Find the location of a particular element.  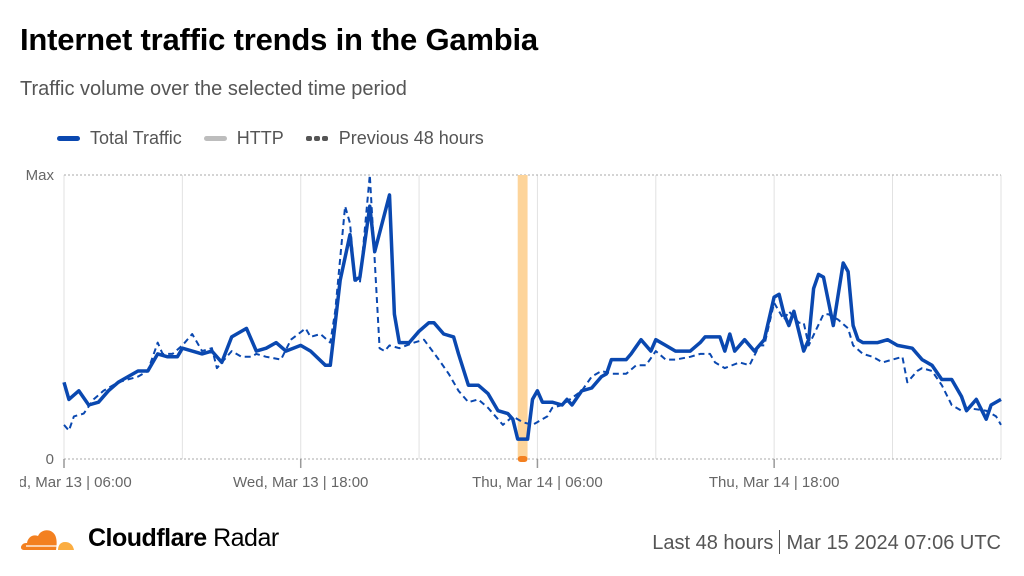

legend-label: Previous 48 hours is located at coordinates (411, 138).